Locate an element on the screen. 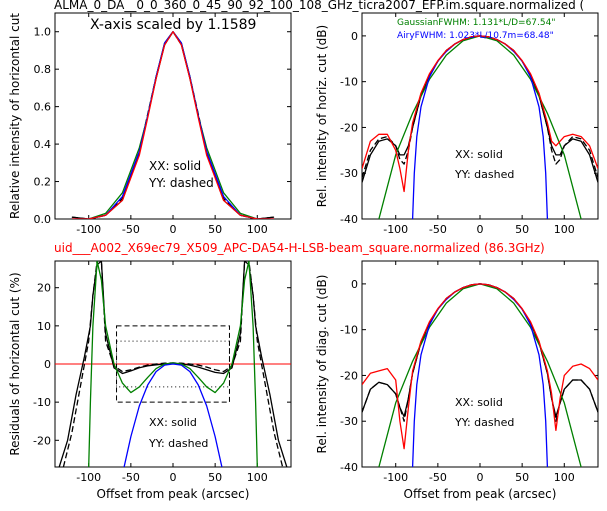  y-tick-label: 0.6 is located at coordinates (43, 107).